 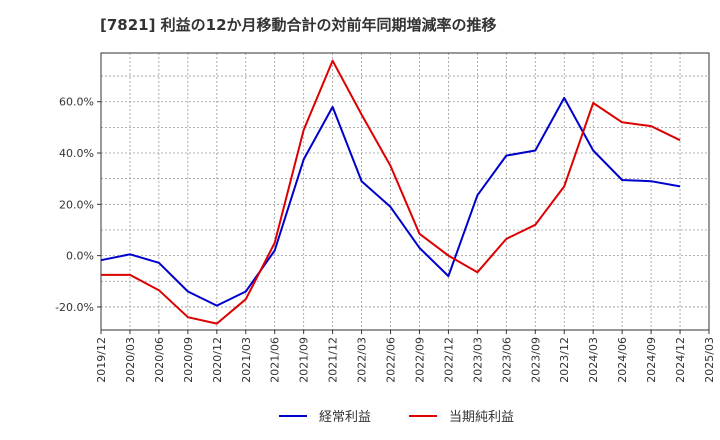 What do you see at coordinates (535, 360) in the screenshot?
I see `x-tick-label: 2023/09` at bounding box center [535, 360].